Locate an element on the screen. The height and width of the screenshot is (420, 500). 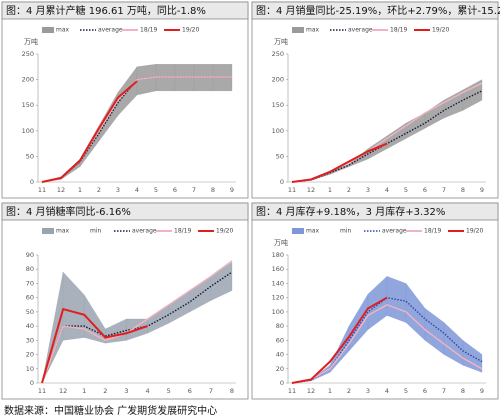
y-tick-label: 140 is located at coordinates (278, 283).